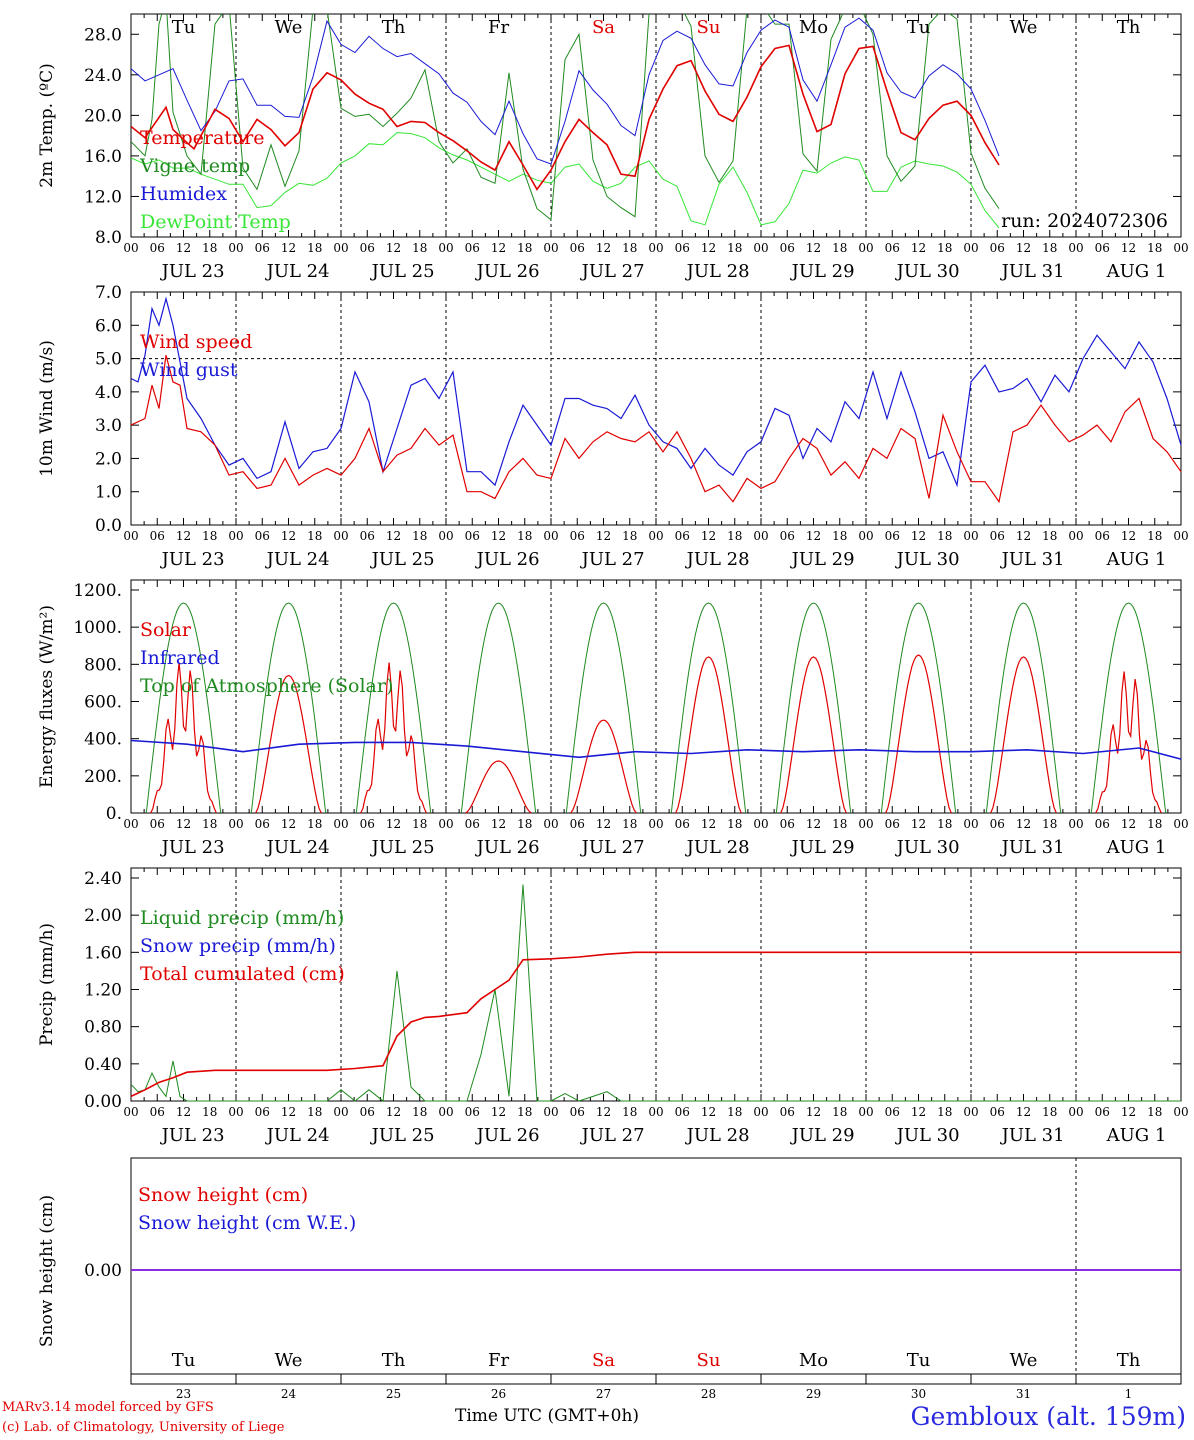  Describe the element at coordinates (103, 35) in the screenshot. I see `y-tick-label: 28.0` at that location.